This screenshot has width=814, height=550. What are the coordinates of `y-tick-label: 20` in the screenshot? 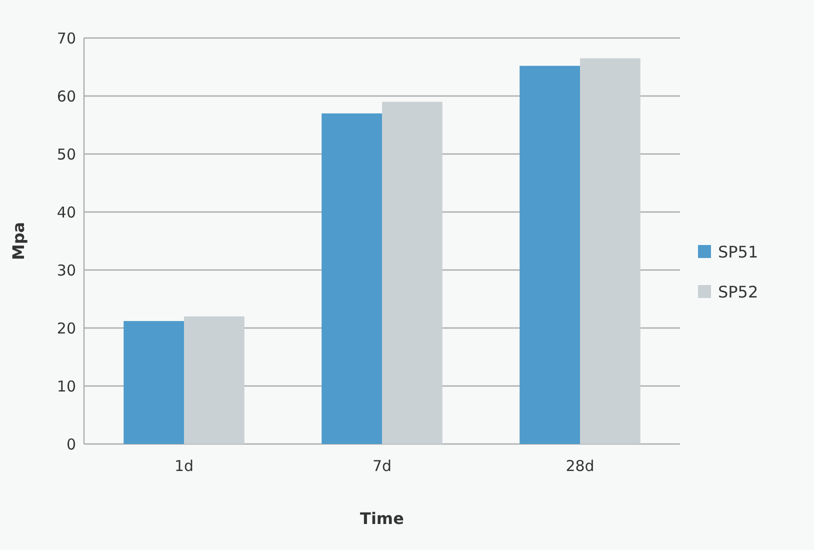 It's located at (66, 328).